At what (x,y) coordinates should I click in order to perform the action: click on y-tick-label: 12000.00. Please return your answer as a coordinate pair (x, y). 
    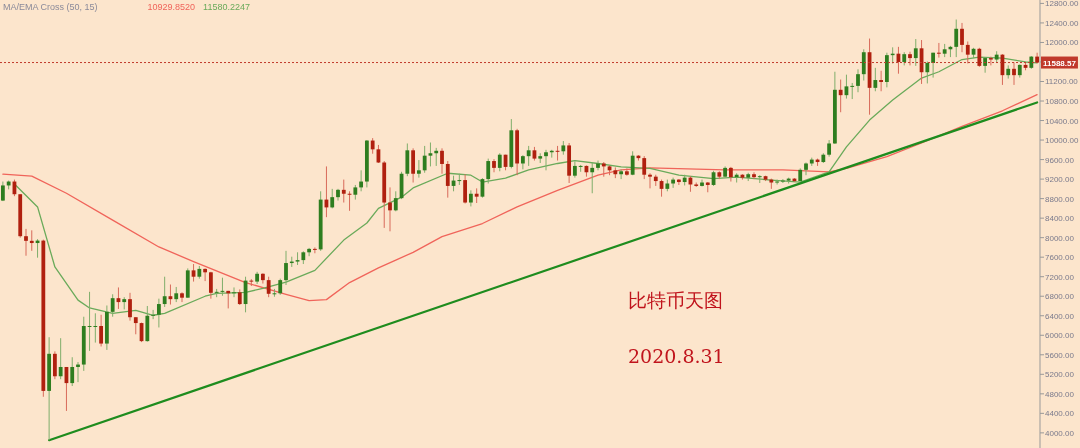
    Looking at the image, I should click on (1062, 43).